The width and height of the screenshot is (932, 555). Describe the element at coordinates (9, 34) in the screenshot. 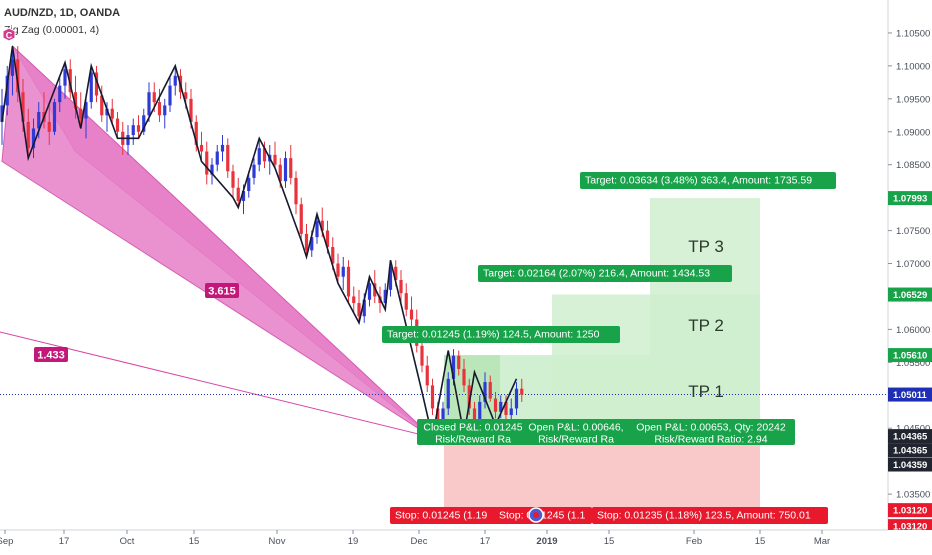

I see `harmonic-point-badge: C` at that location.